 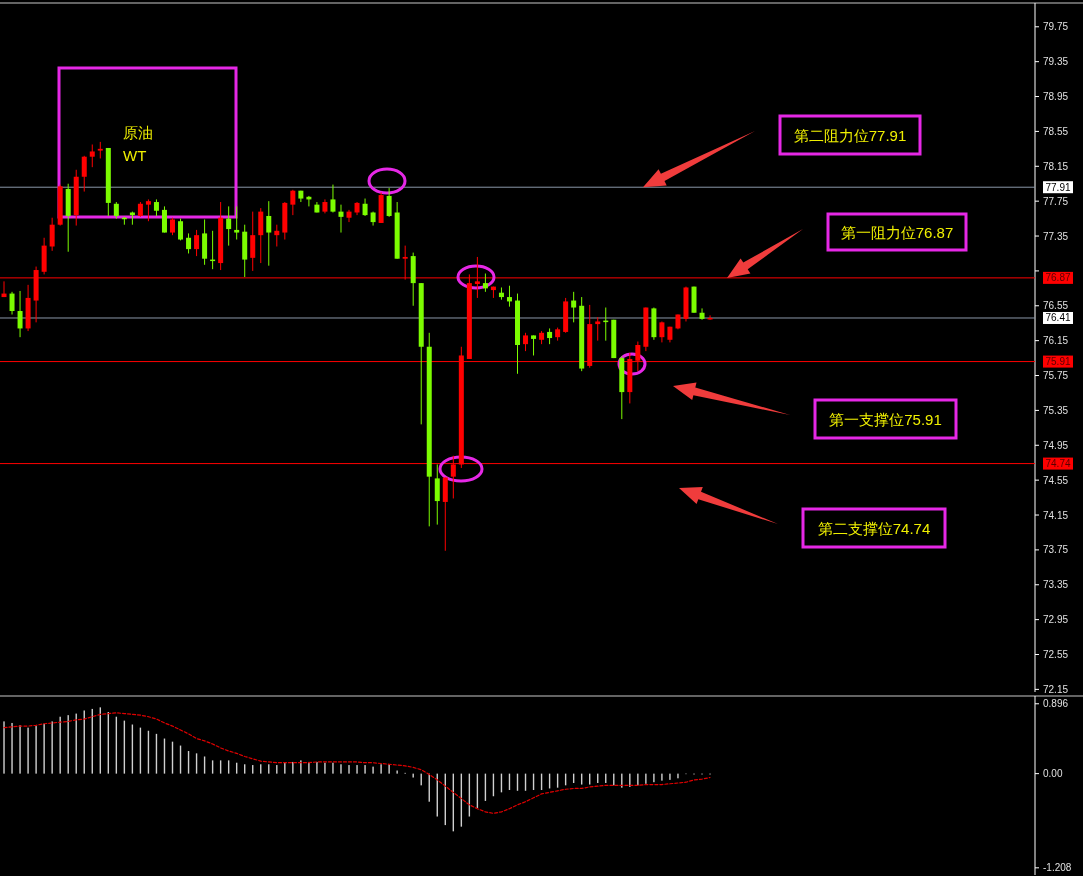 I want to click on y-tick-label: 77.35, so click(x=1056, y=236).